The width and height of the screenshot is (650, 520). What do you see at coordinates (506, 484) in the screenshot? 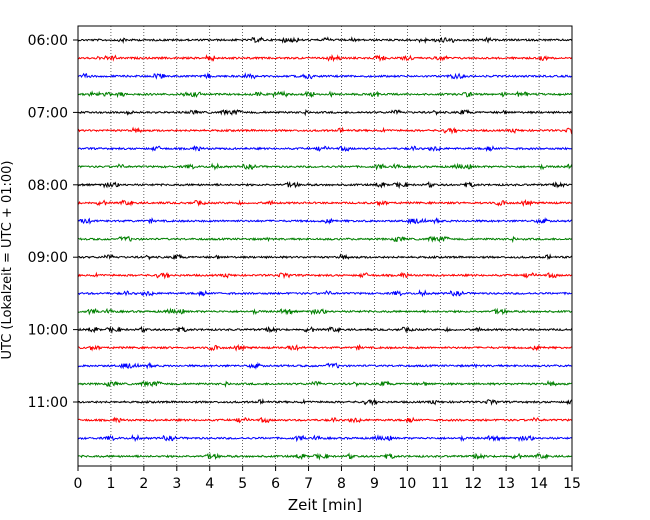
I see `x-tick-label: 13` at bounding box center [506, 484].